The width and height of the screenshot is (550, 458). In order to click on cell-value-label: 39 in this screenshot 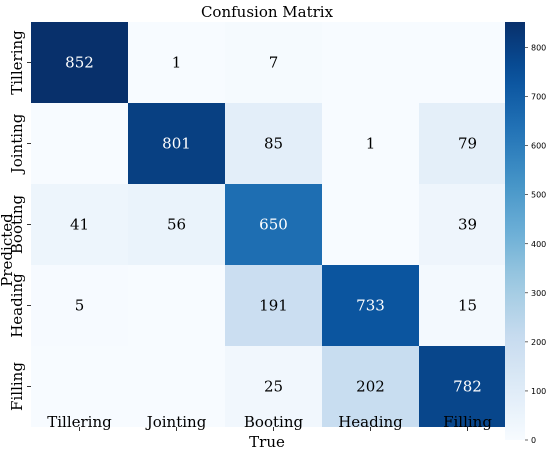, I will do `click(467, 225)`.